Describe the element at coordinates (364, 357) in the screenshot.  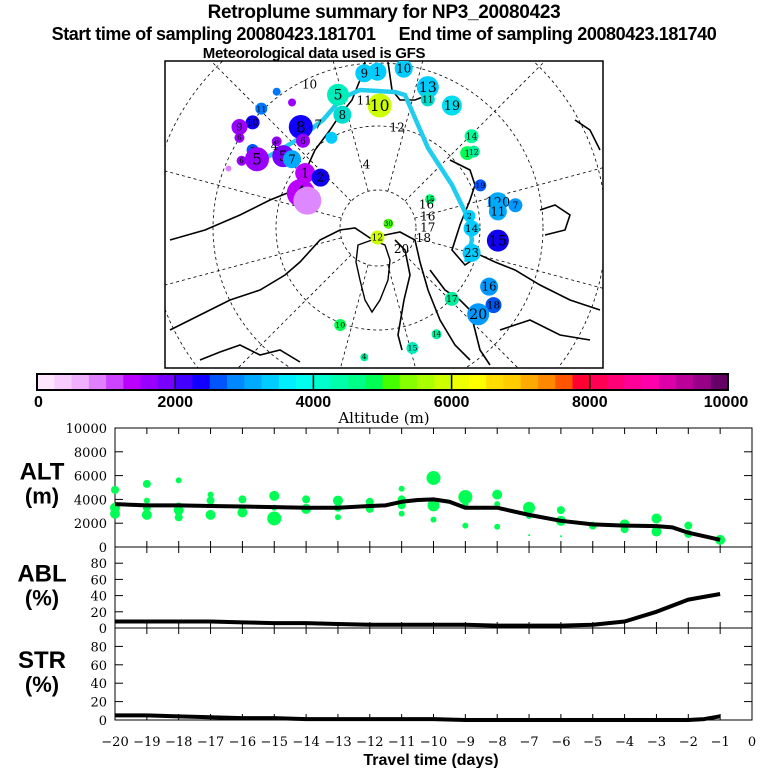
I see `plume-marker: 4` at that location.